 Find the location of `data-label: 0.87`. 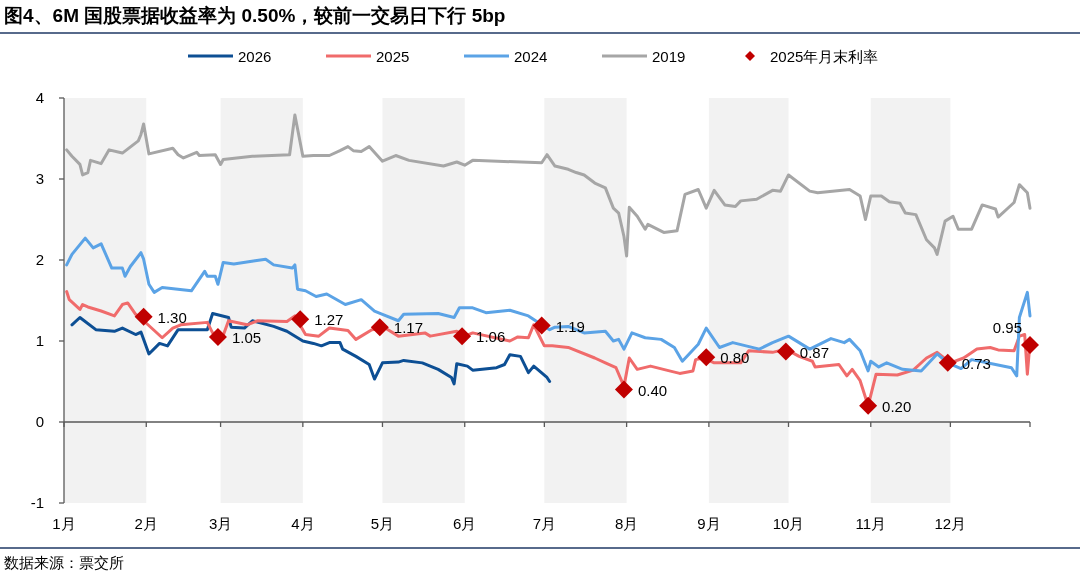

data-label: 0.87 is located at coordinates (814, 352).